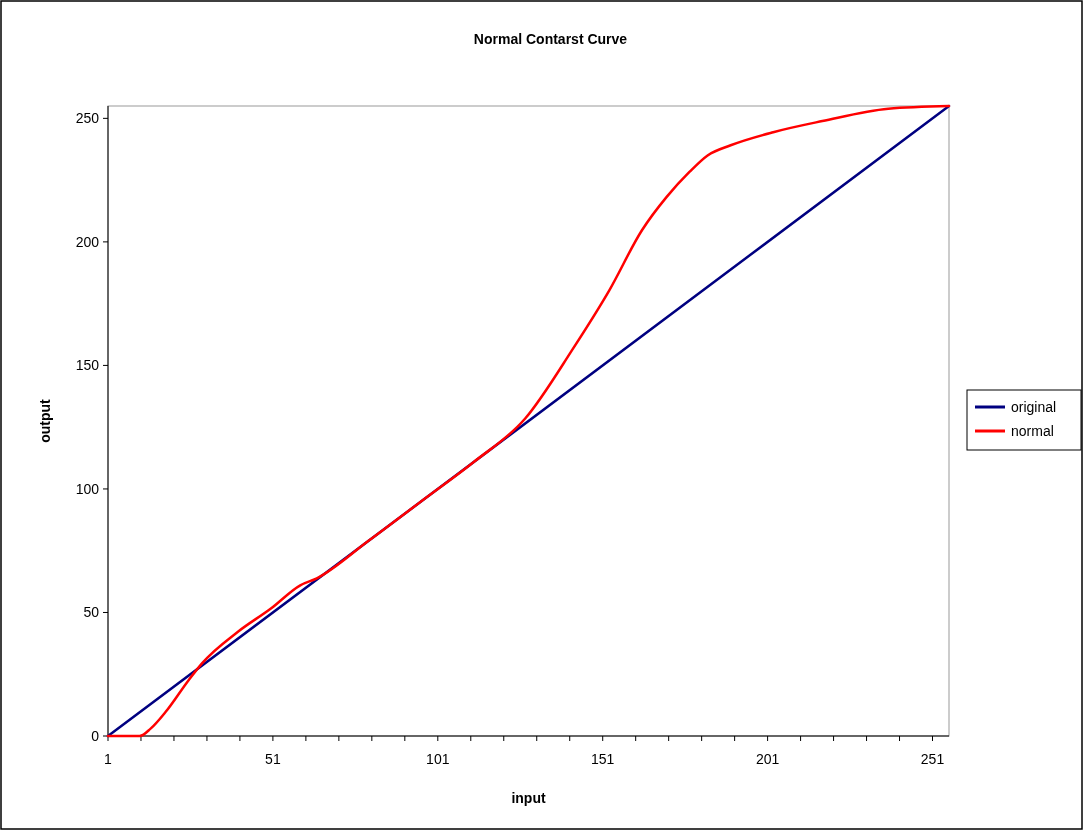 The height and width of the screenshot is (830, 1083). I want to click on x-tick-label: 151, so click(603, 759).